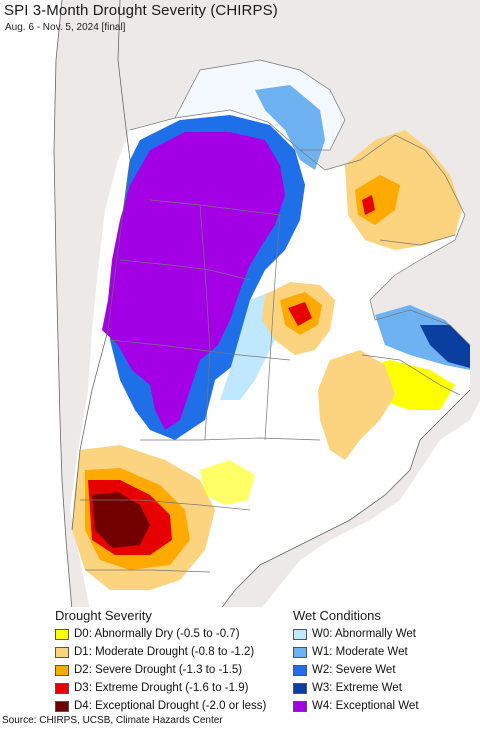 This screenshot has height=730, width=480. Describe the element at coordinates (356, 405) in the screenshot. I see `east-drought-d1` at that location.